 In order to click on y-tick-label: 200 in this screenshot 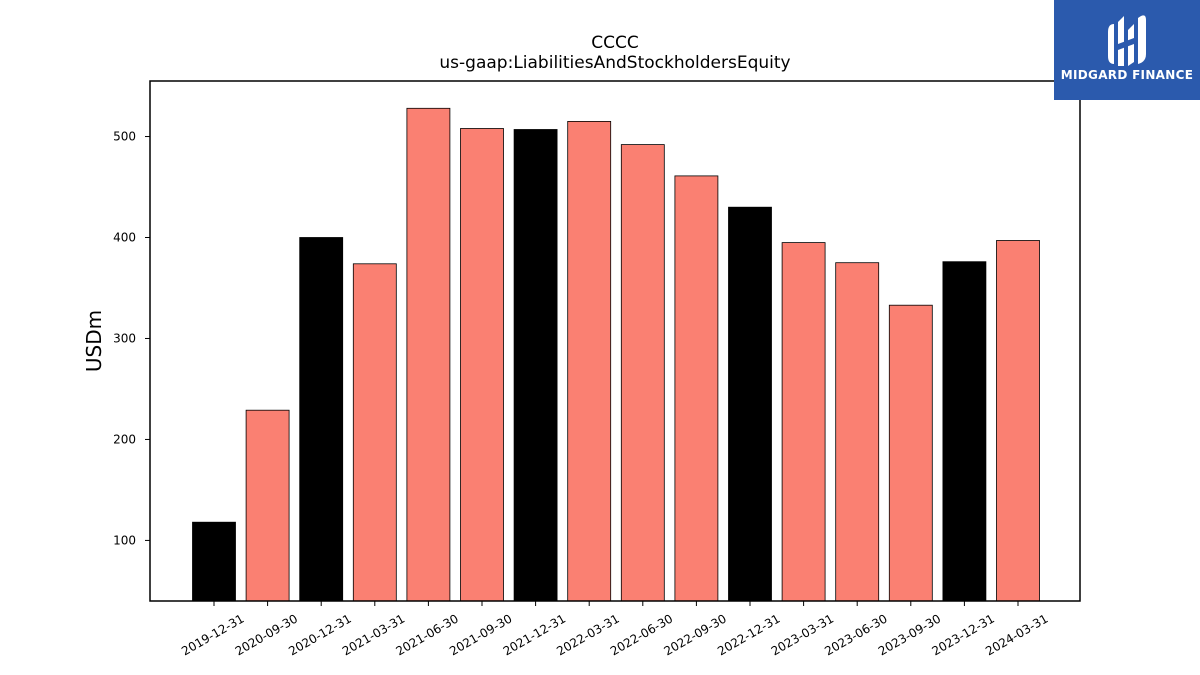, I will do `click(124, 439)`.